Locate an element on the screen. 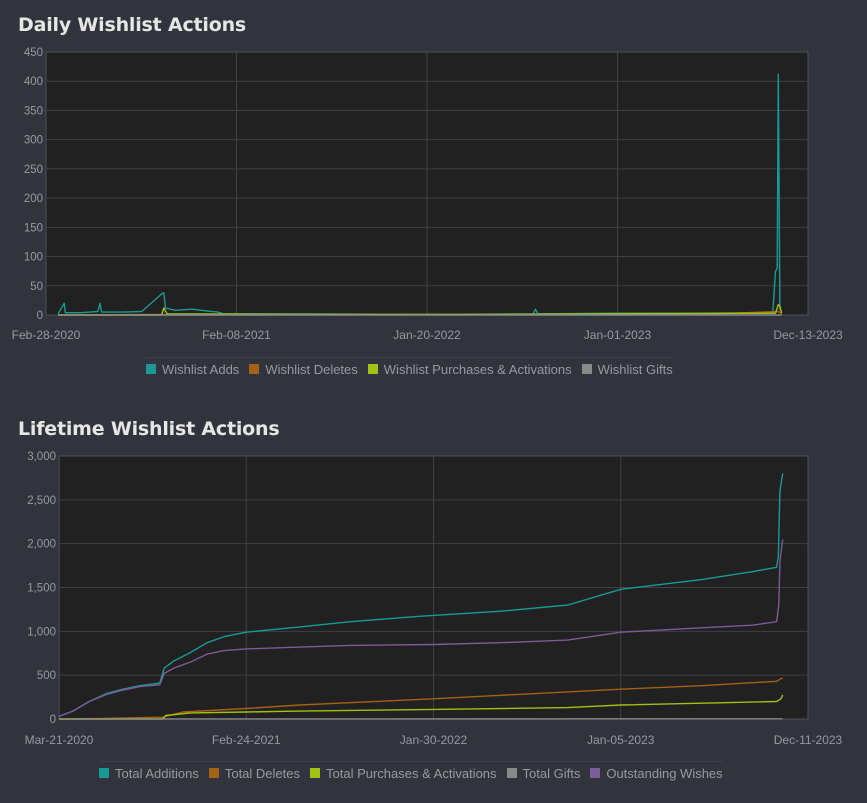  y-tick-label: 3,000 is located at coordinates (41, 457).